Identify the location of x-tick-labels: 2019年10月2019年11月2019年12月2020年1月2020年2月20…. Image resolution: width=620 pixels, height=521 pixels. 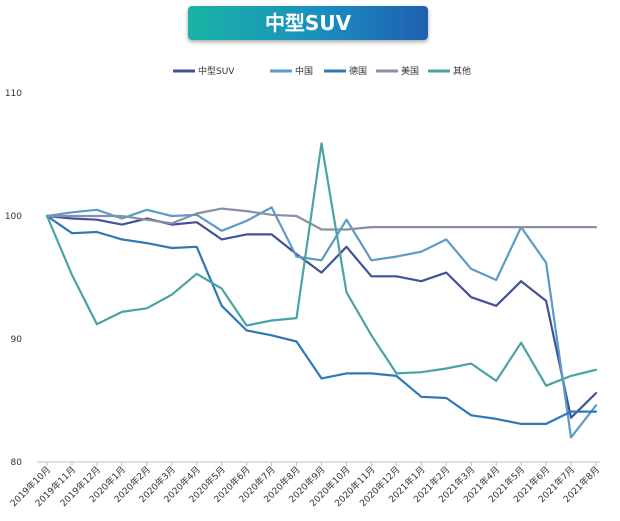
(305, 487).